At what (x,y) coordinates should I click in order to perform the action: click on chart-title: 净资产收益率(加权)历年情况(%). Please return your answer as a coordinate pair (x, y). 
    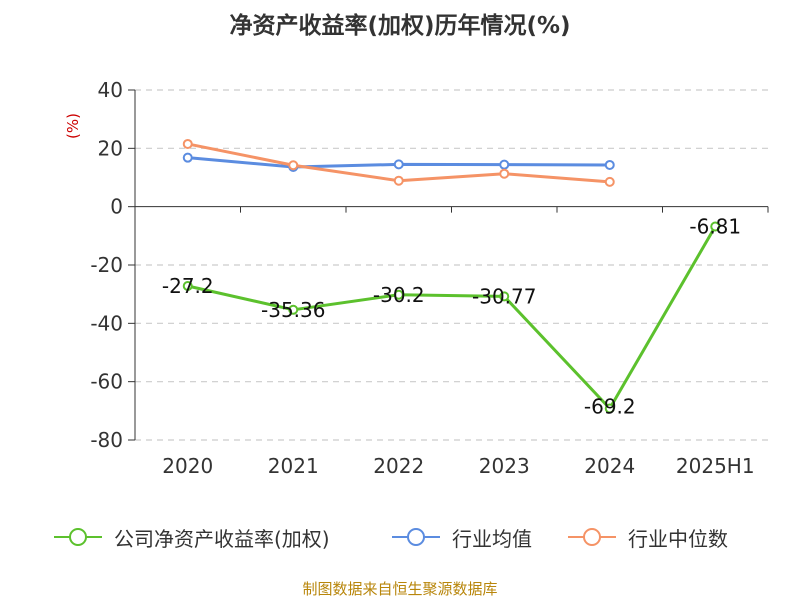
    Looking at the image, I should click on (400, 26).